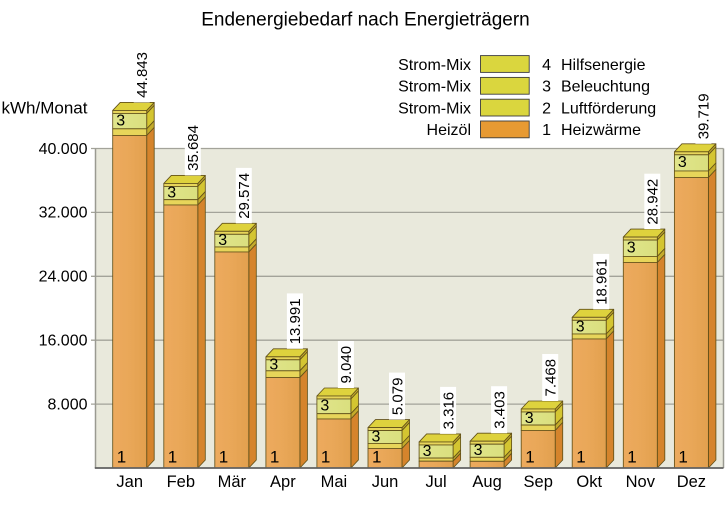  Describe the element at coordinates (283, 482) in the screenshot. I see `svg-text: Apr` at that location.